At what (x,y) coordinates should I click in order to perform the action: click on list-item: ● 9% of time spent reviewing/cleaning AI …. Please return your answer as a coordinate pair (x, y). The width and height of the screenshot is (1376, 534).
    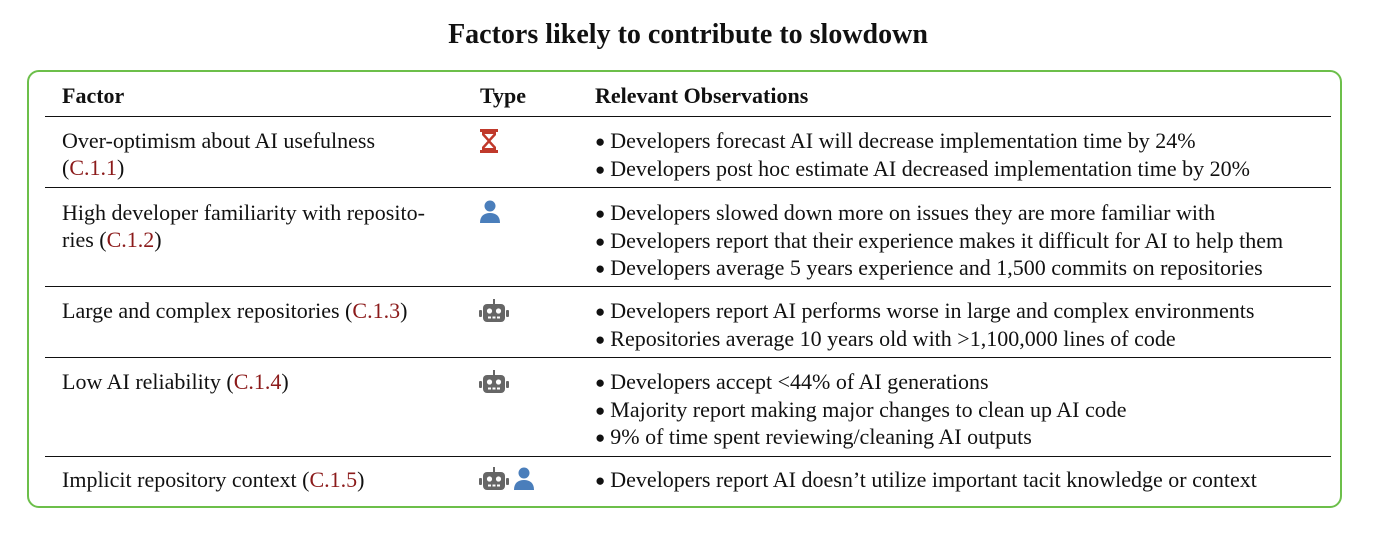
    Looking at the image, I should click on (813, 436).